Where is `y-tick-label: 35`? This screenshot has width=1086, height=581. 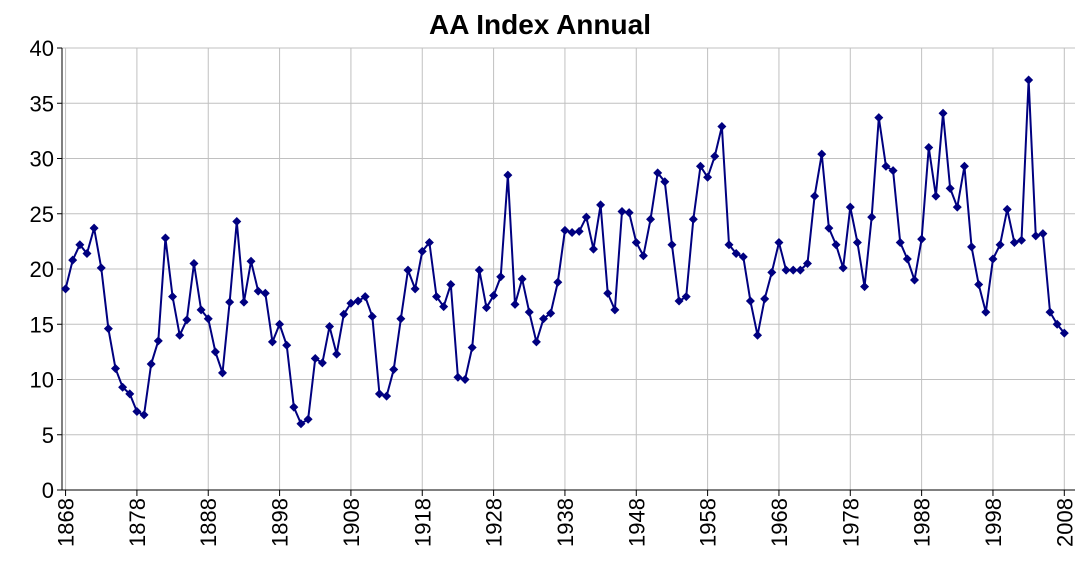 y-tick-label: 35 is located at coordinates (42, 103).